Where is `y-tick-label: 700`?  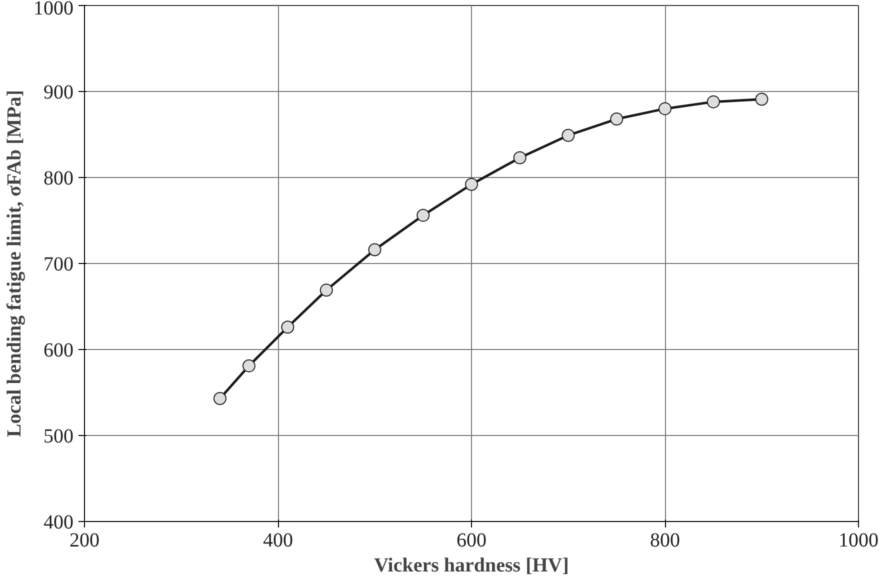 y-tick-label: 700 is located at coordinates (59, 265).